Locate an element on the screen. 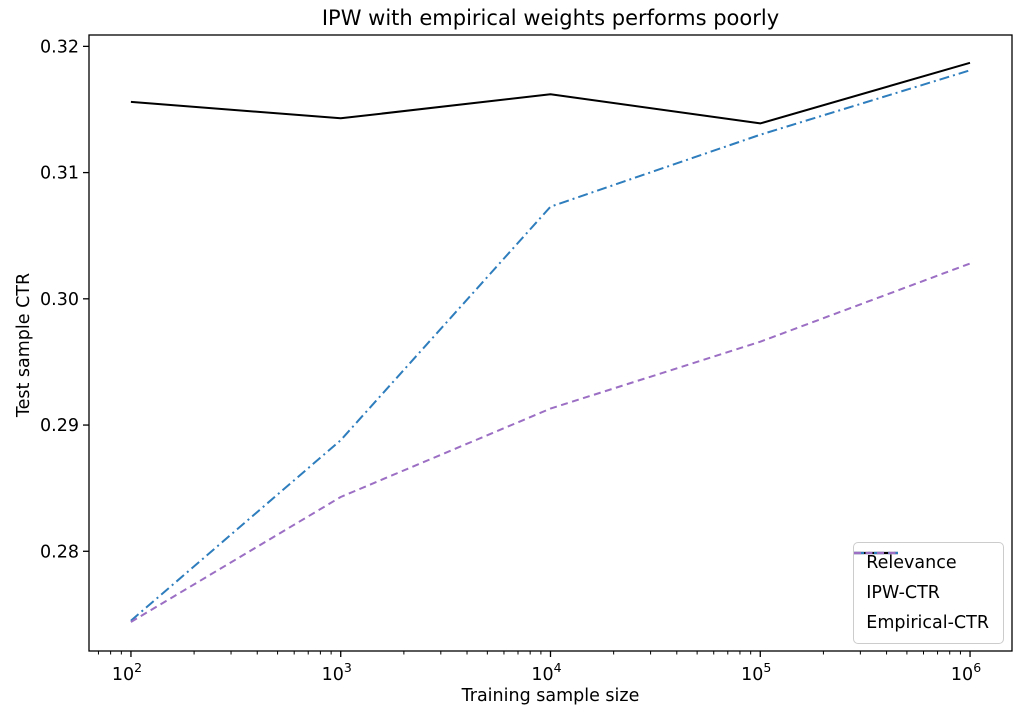  legend-item-ipw-ctr: IPW-CTR is located at coordinates (921, 577).